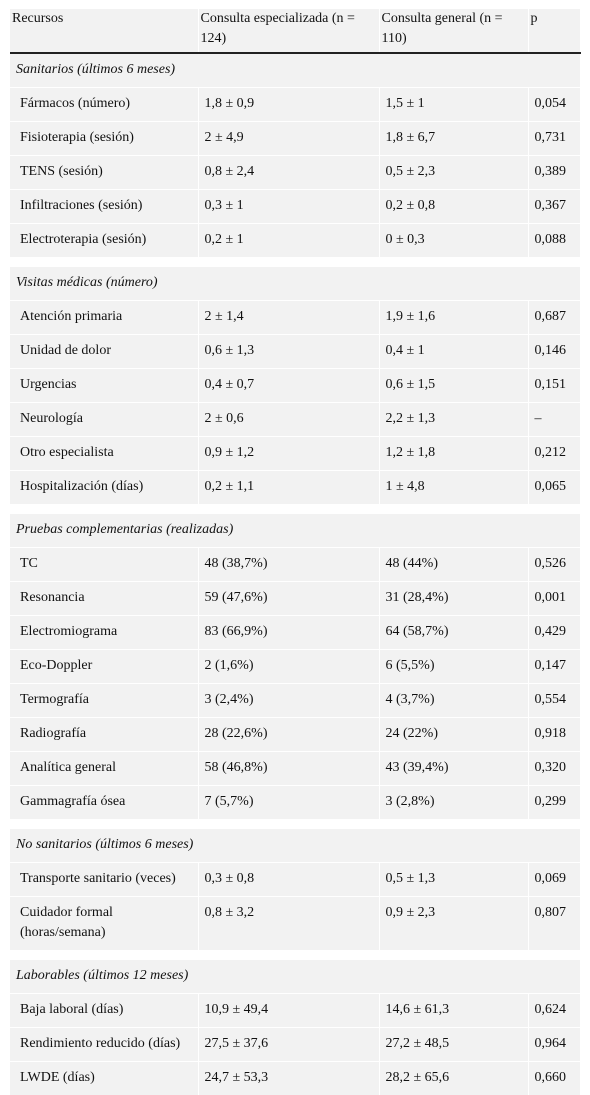 The height and width of the screenshot is (1095, 590). I want to click on general-value-cell: 48 (44%), so click(453, 565).